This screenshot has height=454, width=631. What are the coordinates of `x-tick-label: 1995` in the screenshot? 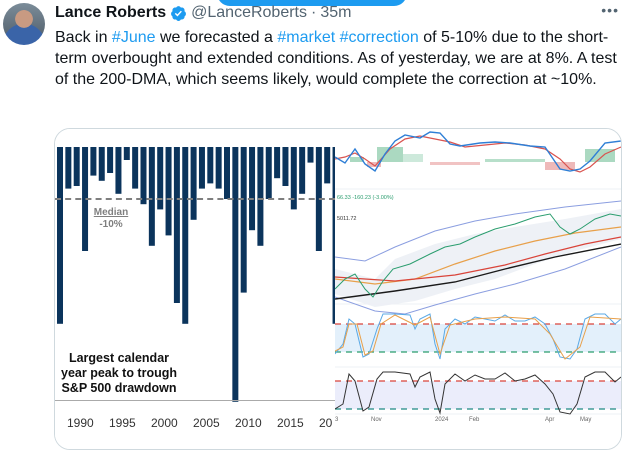 It's located at (122, 423).